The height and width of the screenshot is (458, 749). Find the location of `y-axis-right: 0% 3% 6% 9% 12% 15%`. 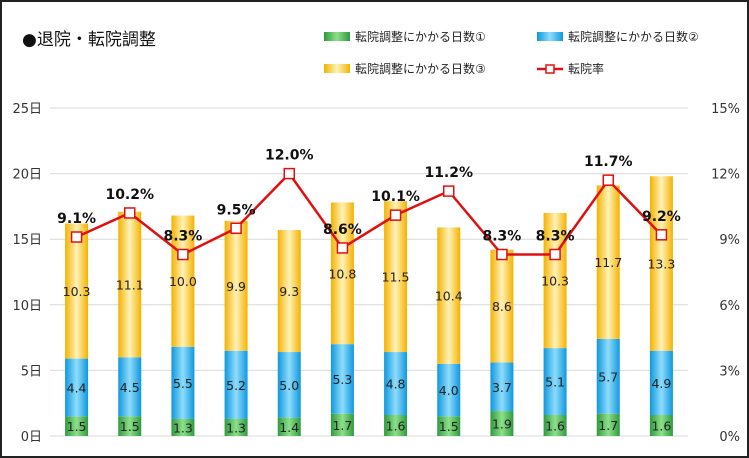

y-axis-right: 0% 3% 6% 9% 12% 15% is located at coordinates (725, 273).